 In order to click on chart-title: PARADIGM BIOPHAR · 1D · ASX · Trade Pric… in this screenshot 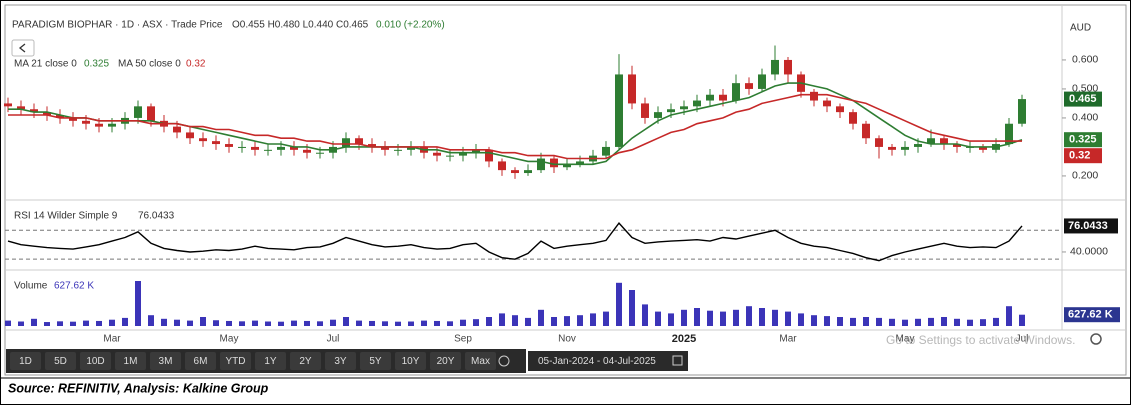, I will do `click(117, 25)`.